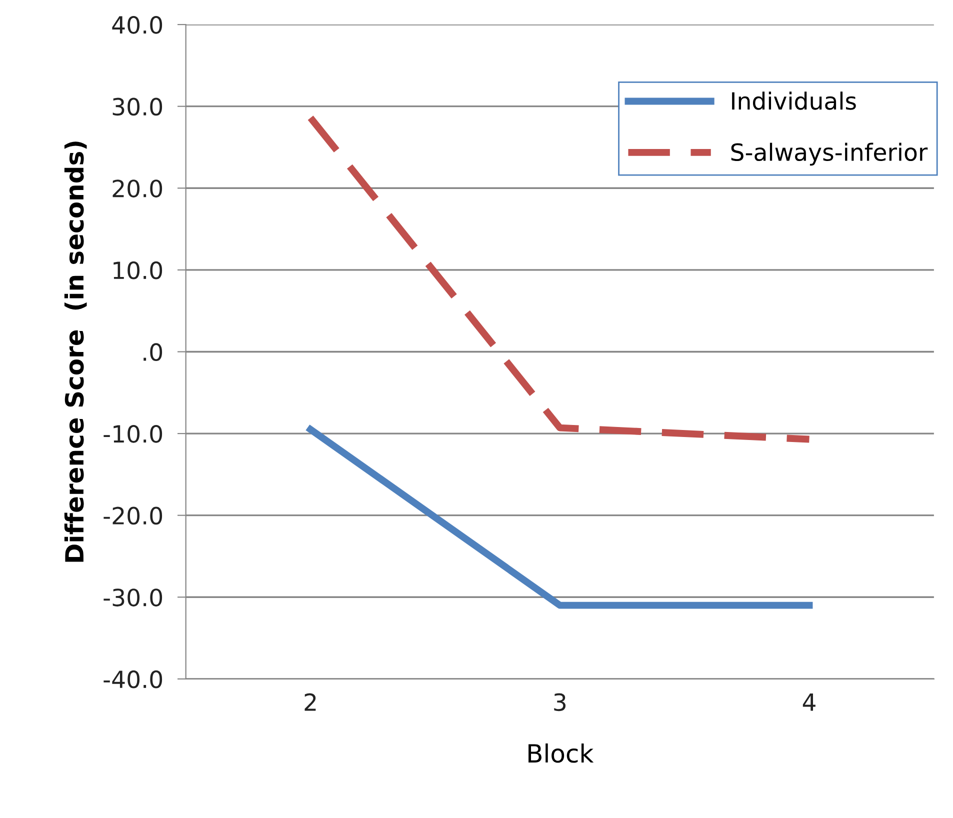 The image size is (953, 818). What do you see at coordinates (75, 352) in the screenshot?
I see `y-axis-title: Difference Score (in seconds)` at bounding box center [75, 352].